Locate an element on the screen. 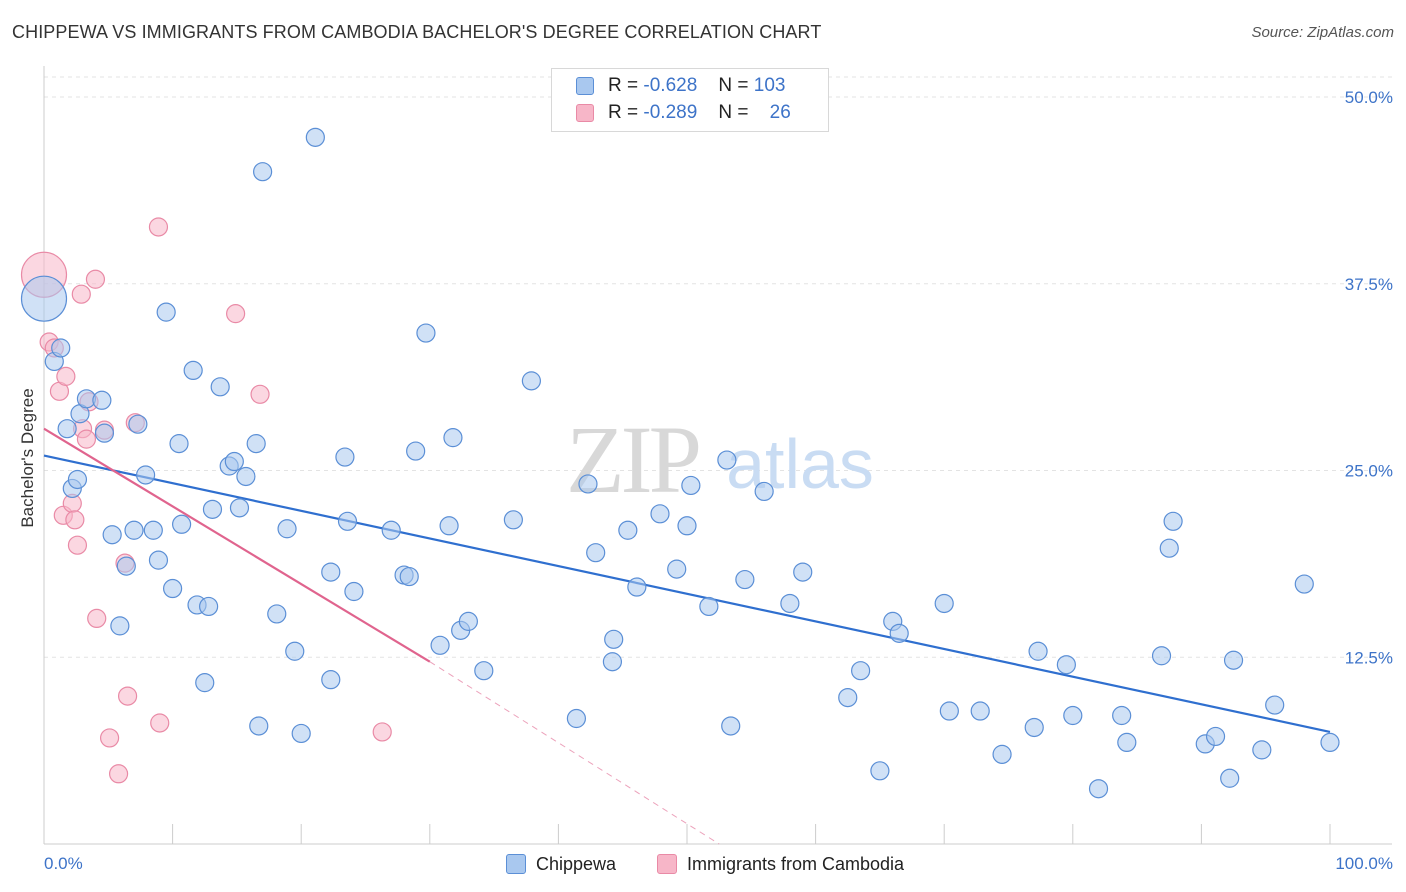 The height and width of the screenshot is (892, 1406). legend-row-cambodia: R = -0.289 N = 26 is located at coordinates (683, 113).